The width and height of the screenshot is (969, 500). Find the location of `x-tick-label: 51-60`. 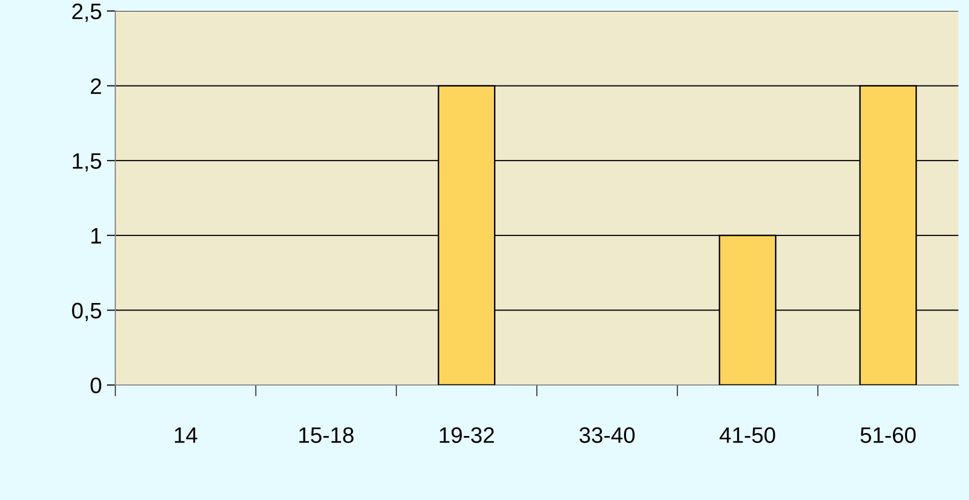

x-tick-label: 51-60 is located at coordinates (888, 435).